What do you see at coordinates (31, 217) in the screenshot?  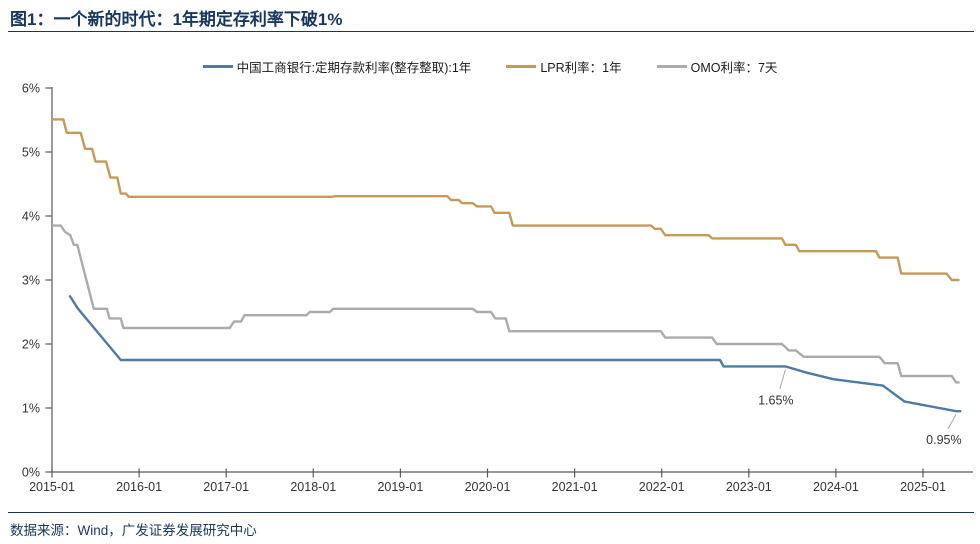 I see `y-axis-label: 4%` at bounding box center [31, 217].